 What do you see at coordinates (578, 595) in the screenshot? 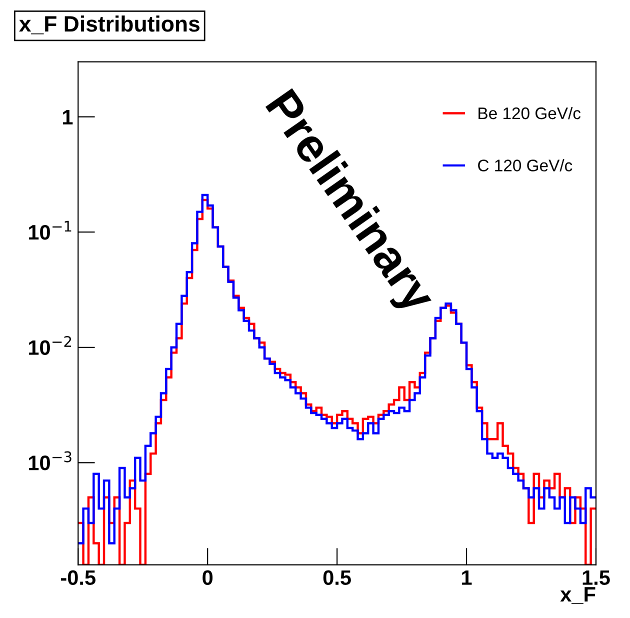
I see `x-axis-title: x_F` at bounding box center [578, 595].